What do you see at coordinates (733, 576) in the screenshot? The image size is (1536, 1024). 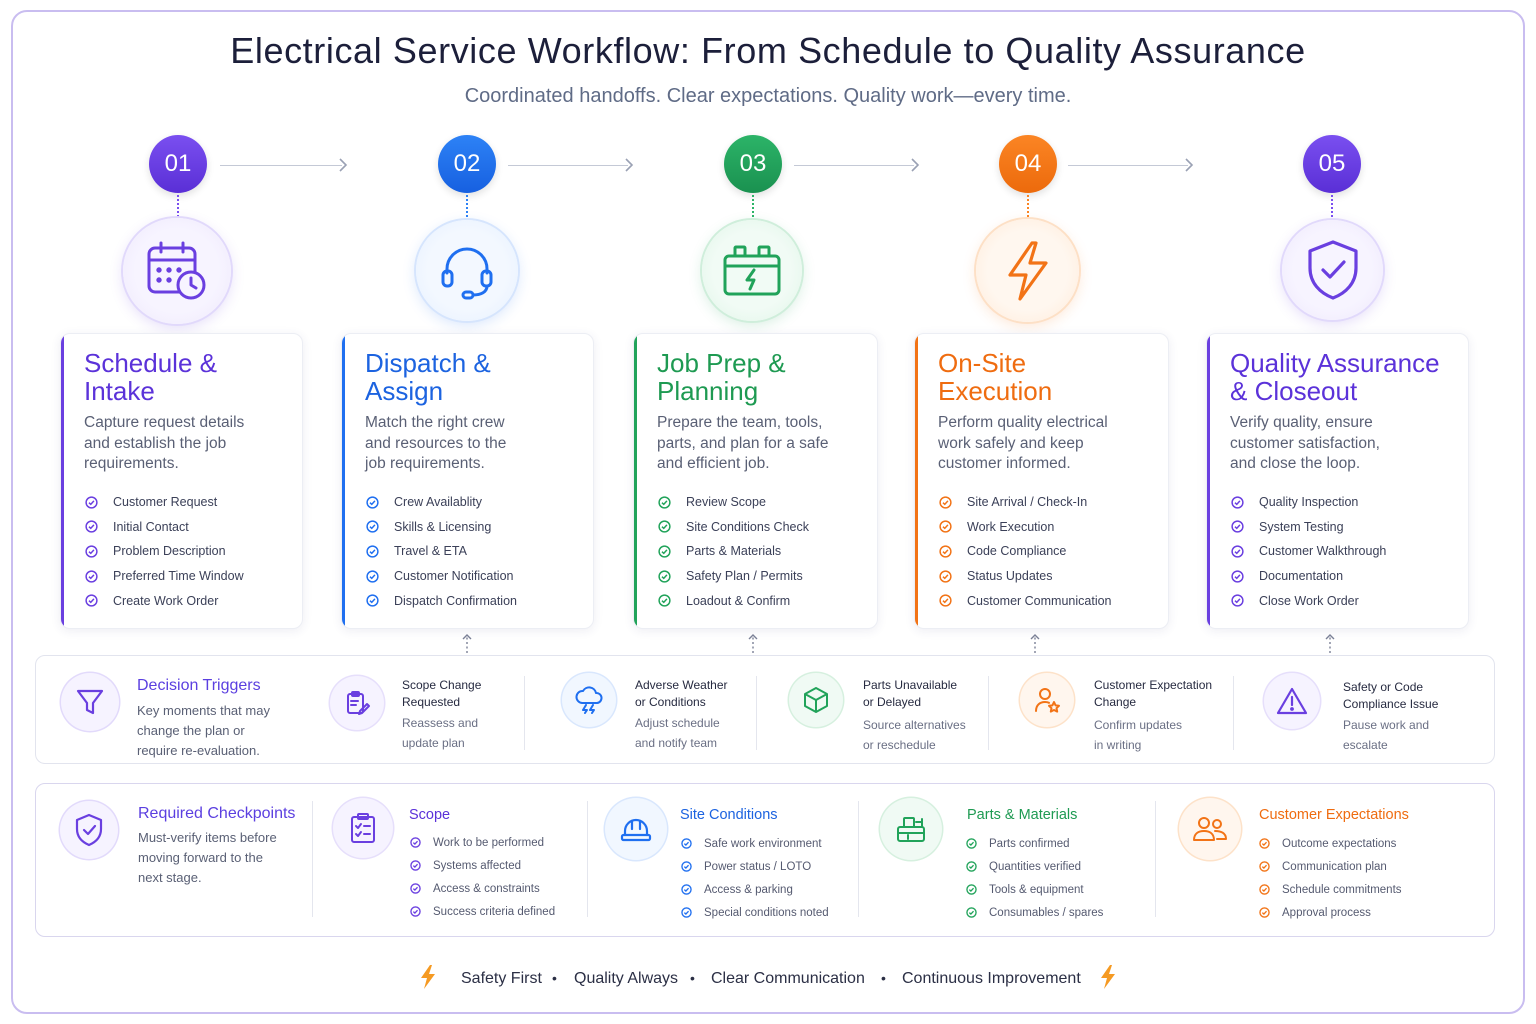 I see `checklist-item: Safety Plan / Permits` at bounding box center [733, 576].